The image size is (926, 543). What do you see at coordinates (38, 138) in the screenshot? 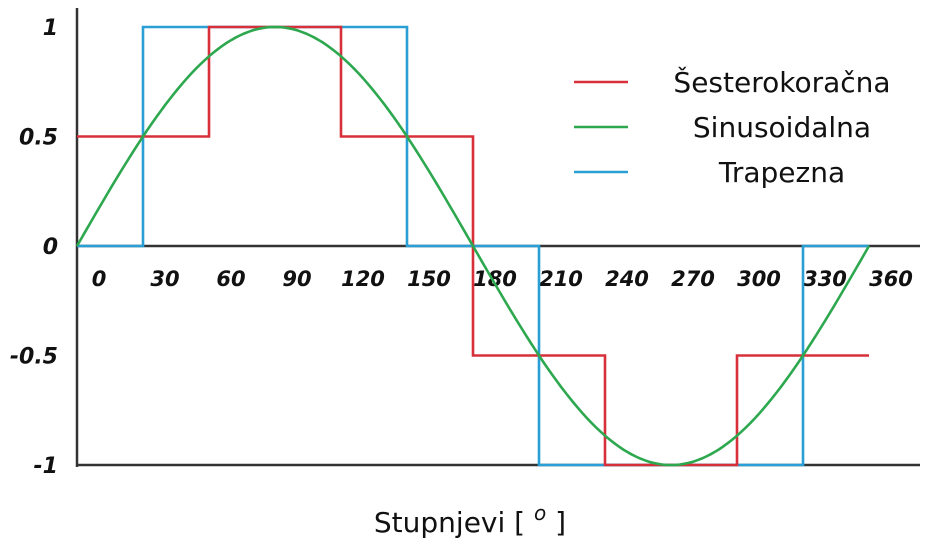
I see `y-tick-label: 0.5` at bounding box center [38, 138].